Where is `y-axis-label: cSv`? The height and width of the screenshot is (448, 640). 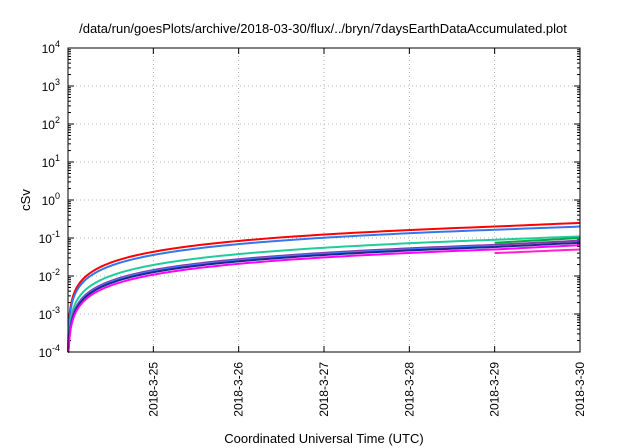 y-axis-label: cSv is located at coordinates (25, 200).